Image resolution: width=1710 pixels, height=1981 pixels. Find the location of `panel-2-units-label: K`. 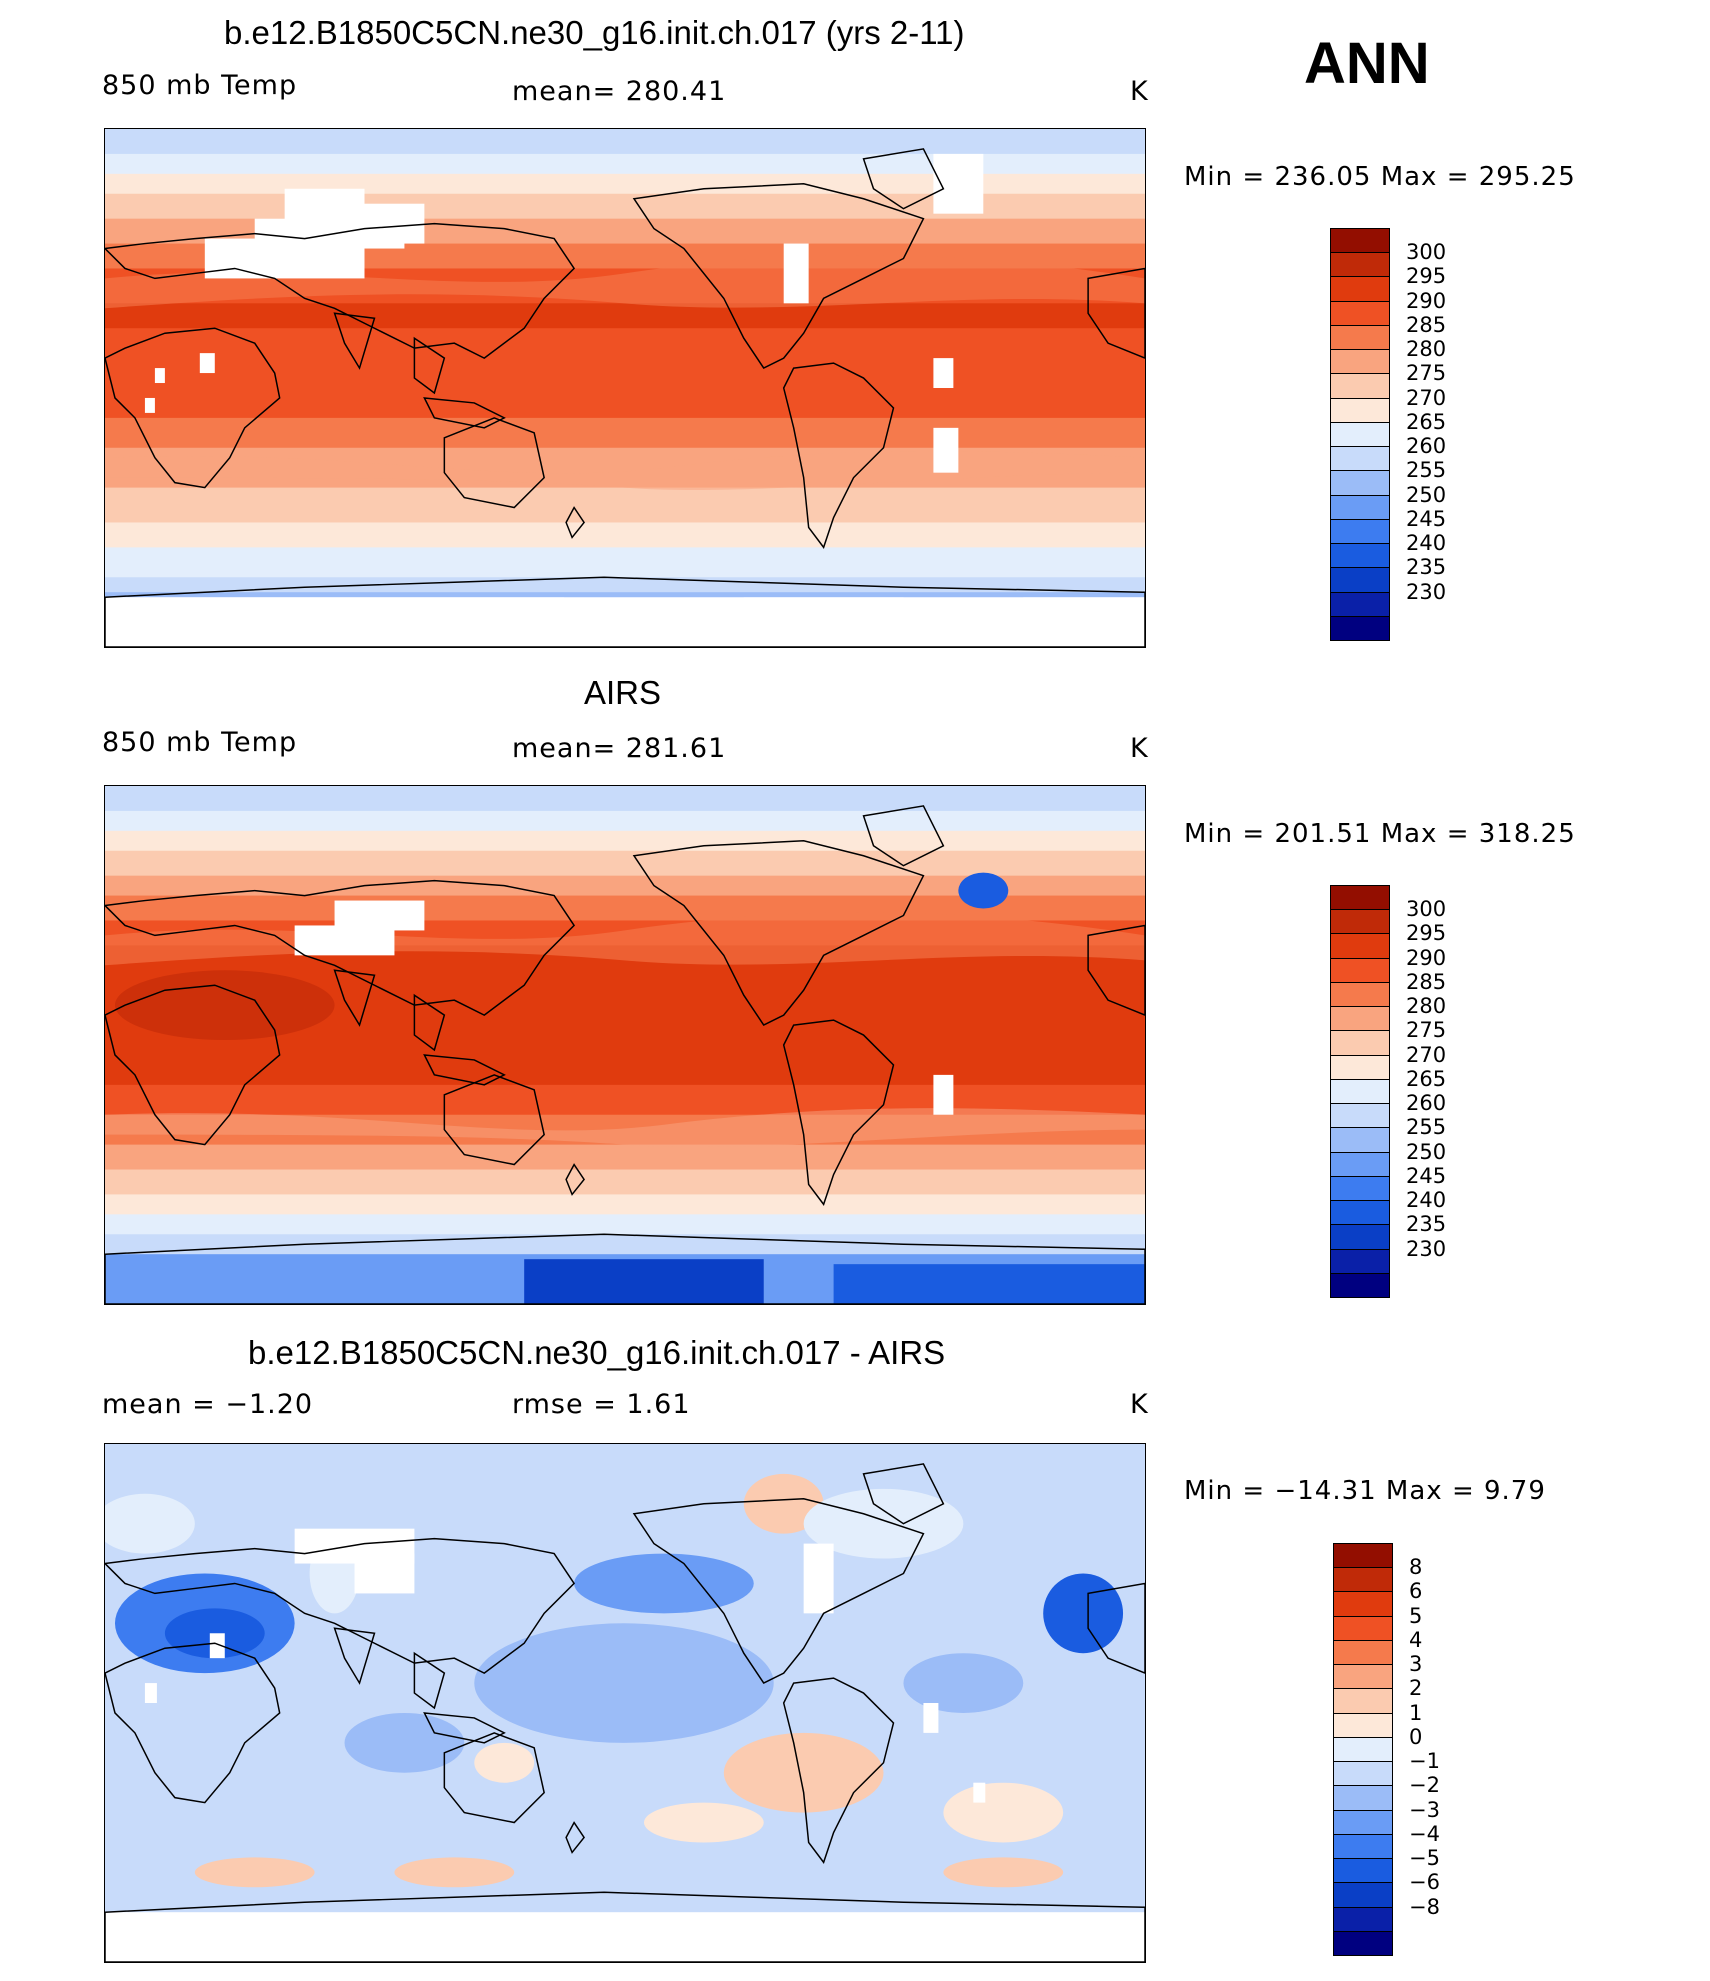

panel-2-units-label: K is located at coordinates (1139, 748).